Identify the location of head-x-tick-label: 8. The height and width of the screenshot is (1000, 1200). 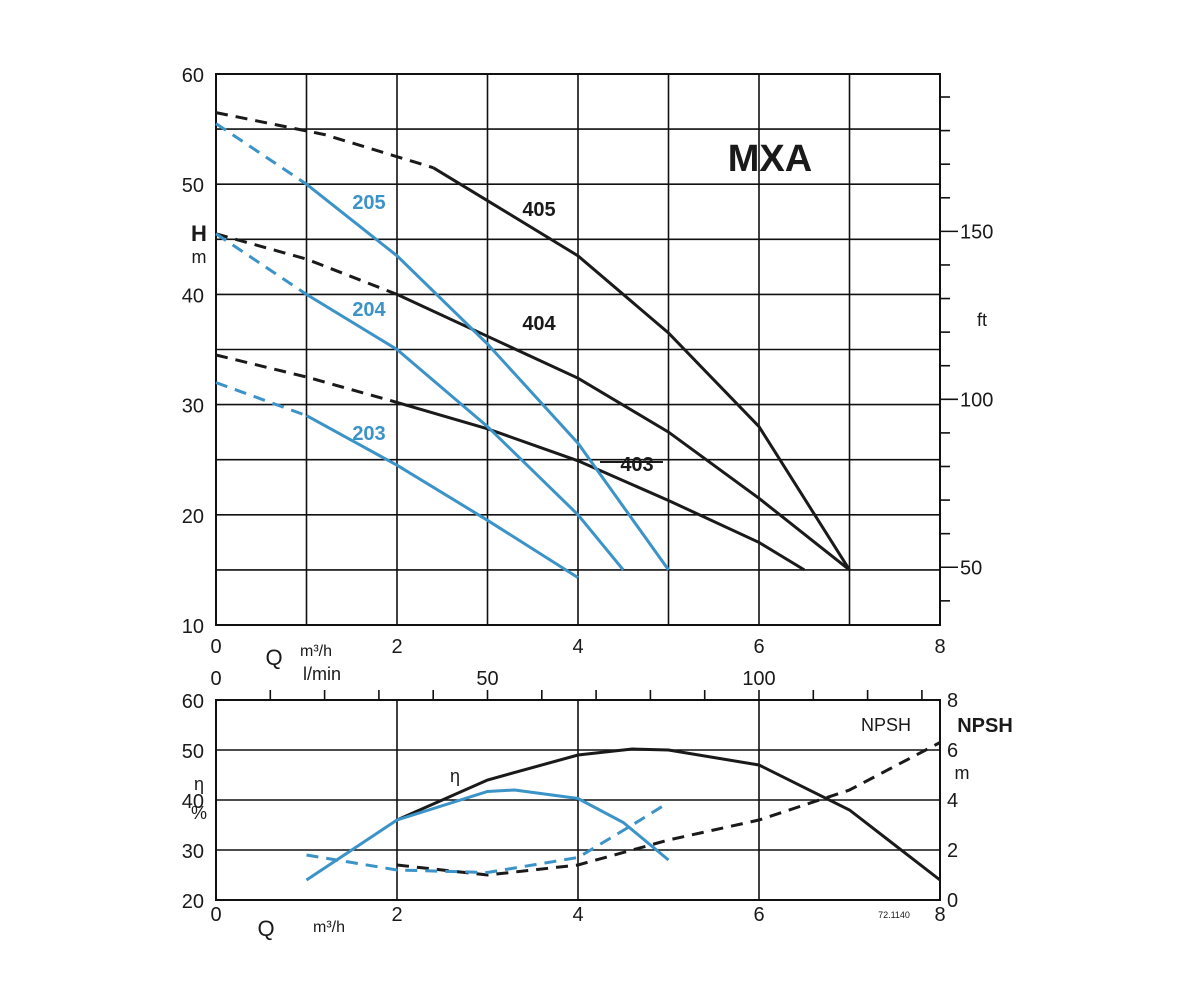
(939, 647).